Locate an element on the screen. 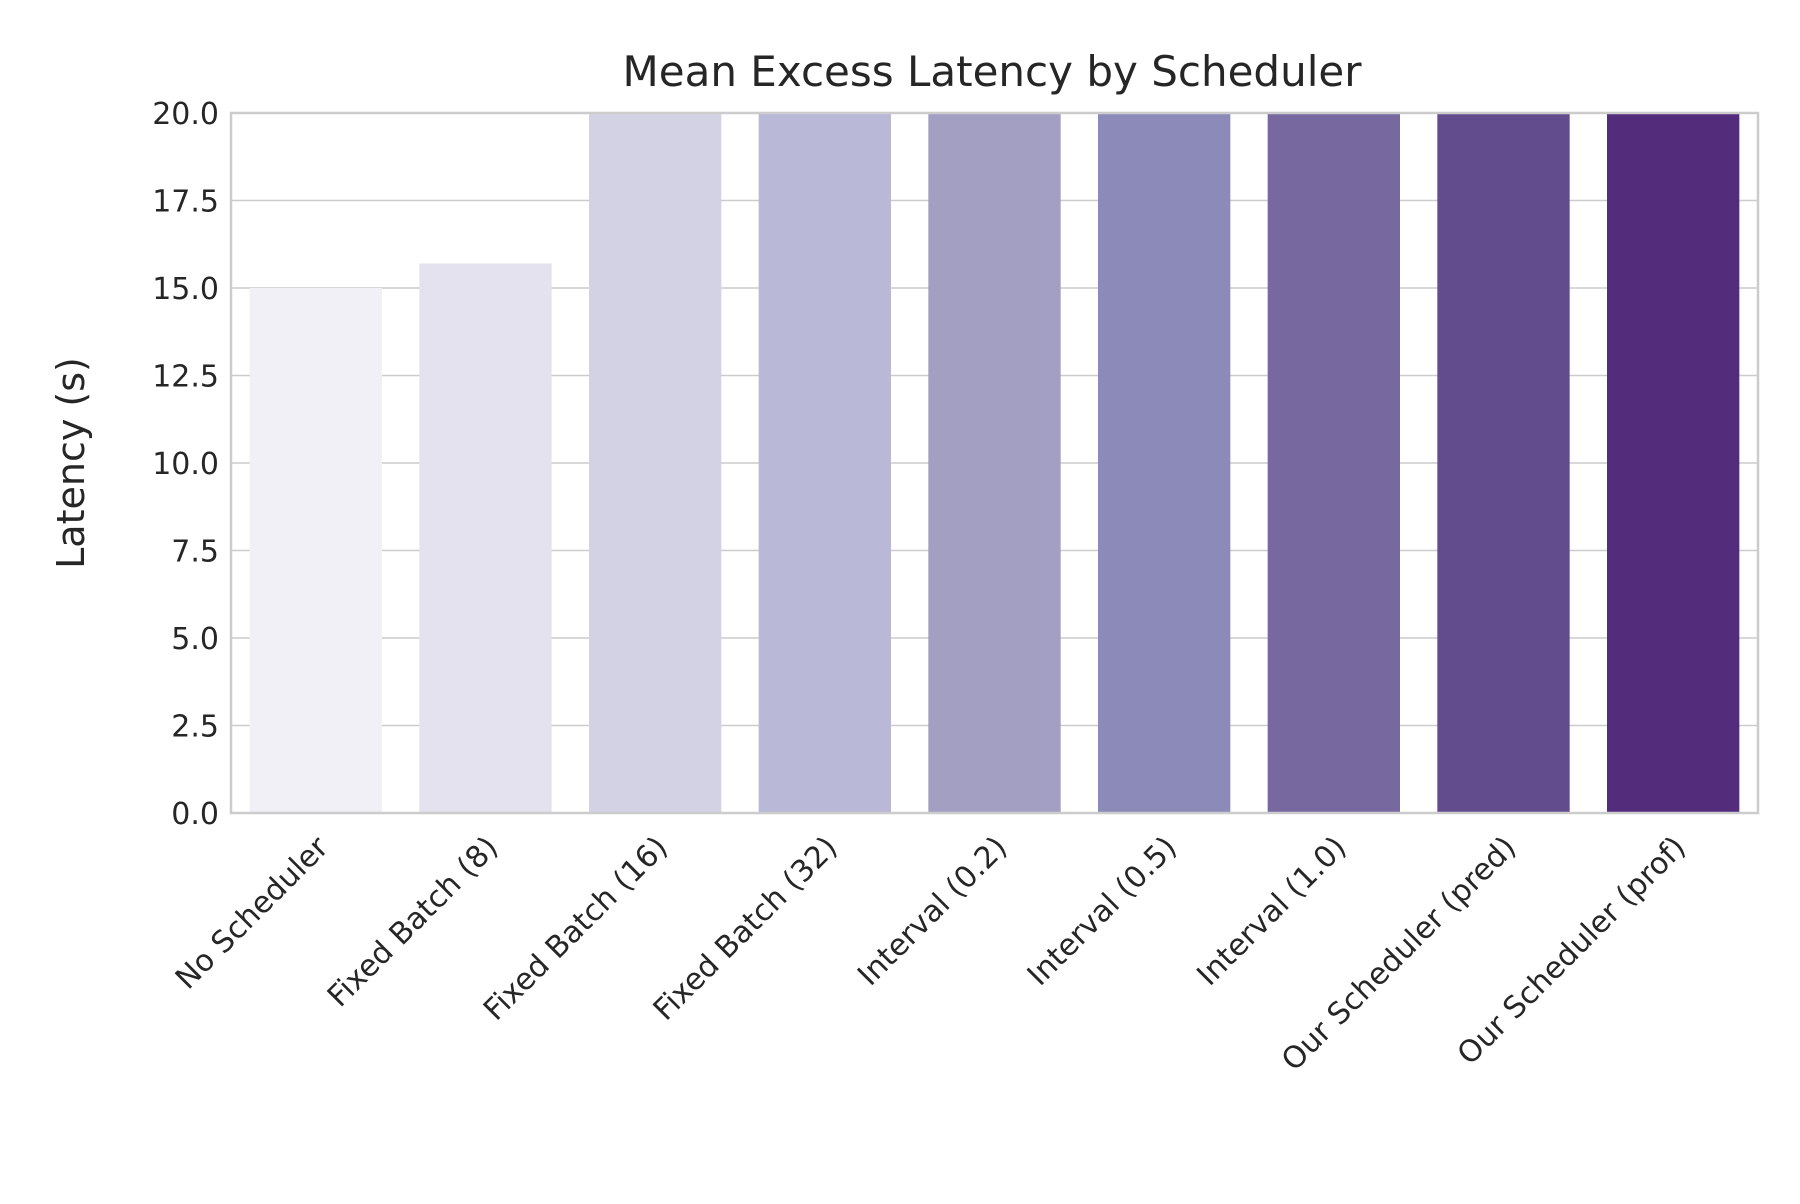 The height and width of the screenshot is (1204, 1800). y-axis-ticks: 0.0 2.5 5.0 7.5 10.0 12.5 15.0 17.5 20.0 is located at coordinates (185, 464).